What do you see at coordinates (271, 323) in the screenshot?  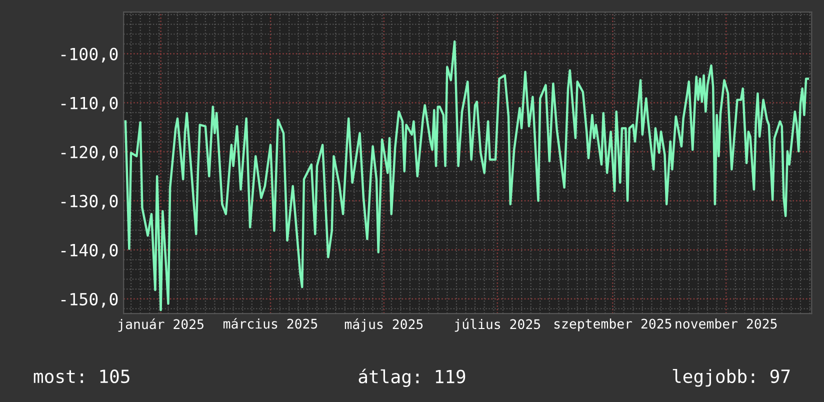 I see `x-tick-label: március 2025` at bounding box center [271, 323].